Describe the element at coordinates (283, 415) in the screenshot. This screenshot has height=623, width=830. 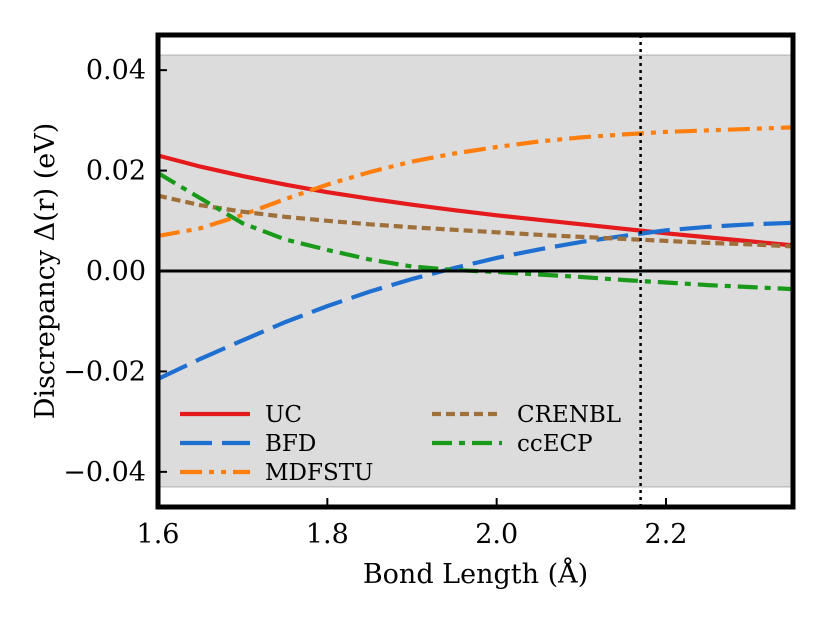
I see `legend-label-uc: UC` at that location.